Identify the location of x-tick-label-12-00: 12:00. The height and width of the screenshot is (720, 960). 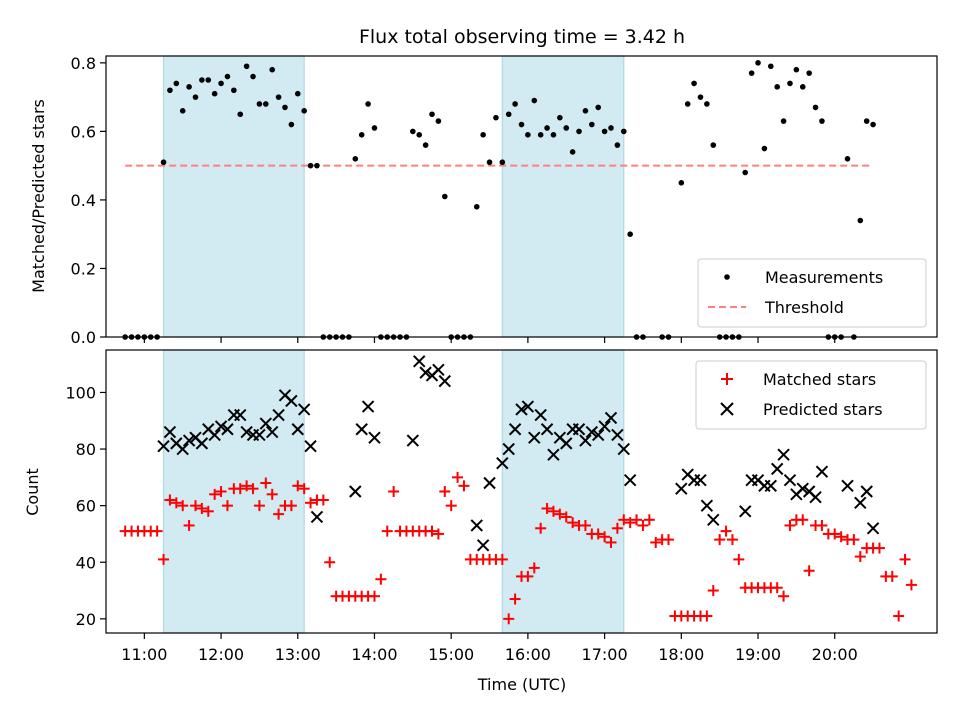
(221, 654).